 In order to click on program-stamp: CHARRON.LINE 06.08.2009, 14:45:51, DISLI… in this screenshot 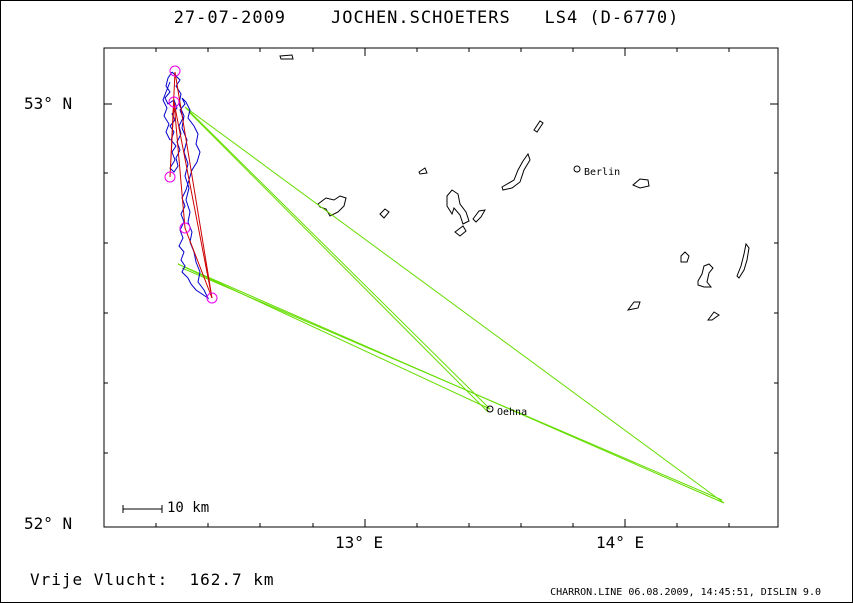, I will do `click(685, 592)`.